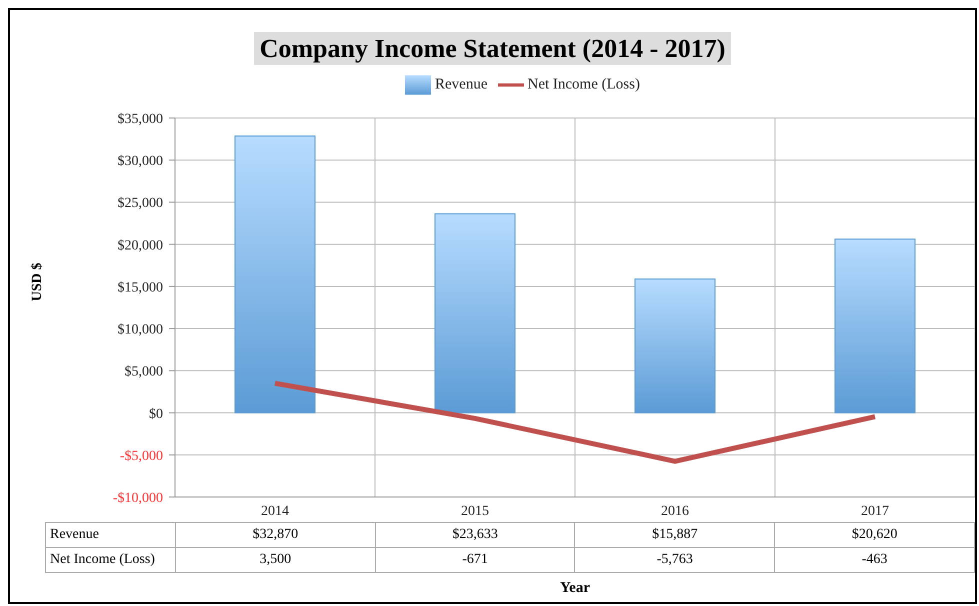 The height and width of the screenshot is (606, 979). What do you see at coordinates (140, 119) in the screenshot?
I see `y-tick-label: $35,000` at bounding box center [140, 119].